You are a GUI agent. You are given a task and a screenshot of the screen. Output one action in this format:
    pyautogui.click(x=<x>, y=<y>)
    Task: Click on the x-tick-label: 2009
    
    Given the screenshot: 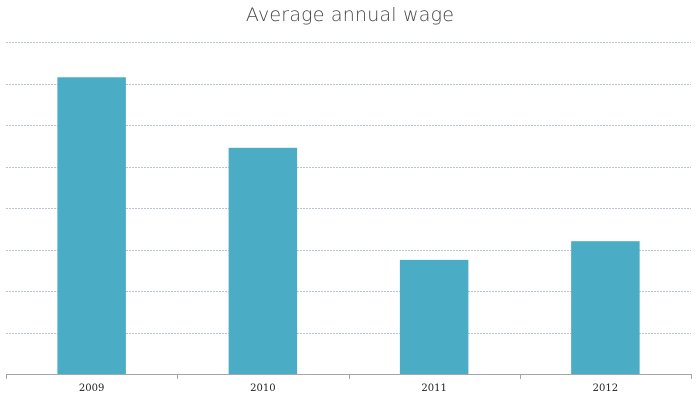 What is the action you would take?
    pyautogui.click(x=91, y=388)
    